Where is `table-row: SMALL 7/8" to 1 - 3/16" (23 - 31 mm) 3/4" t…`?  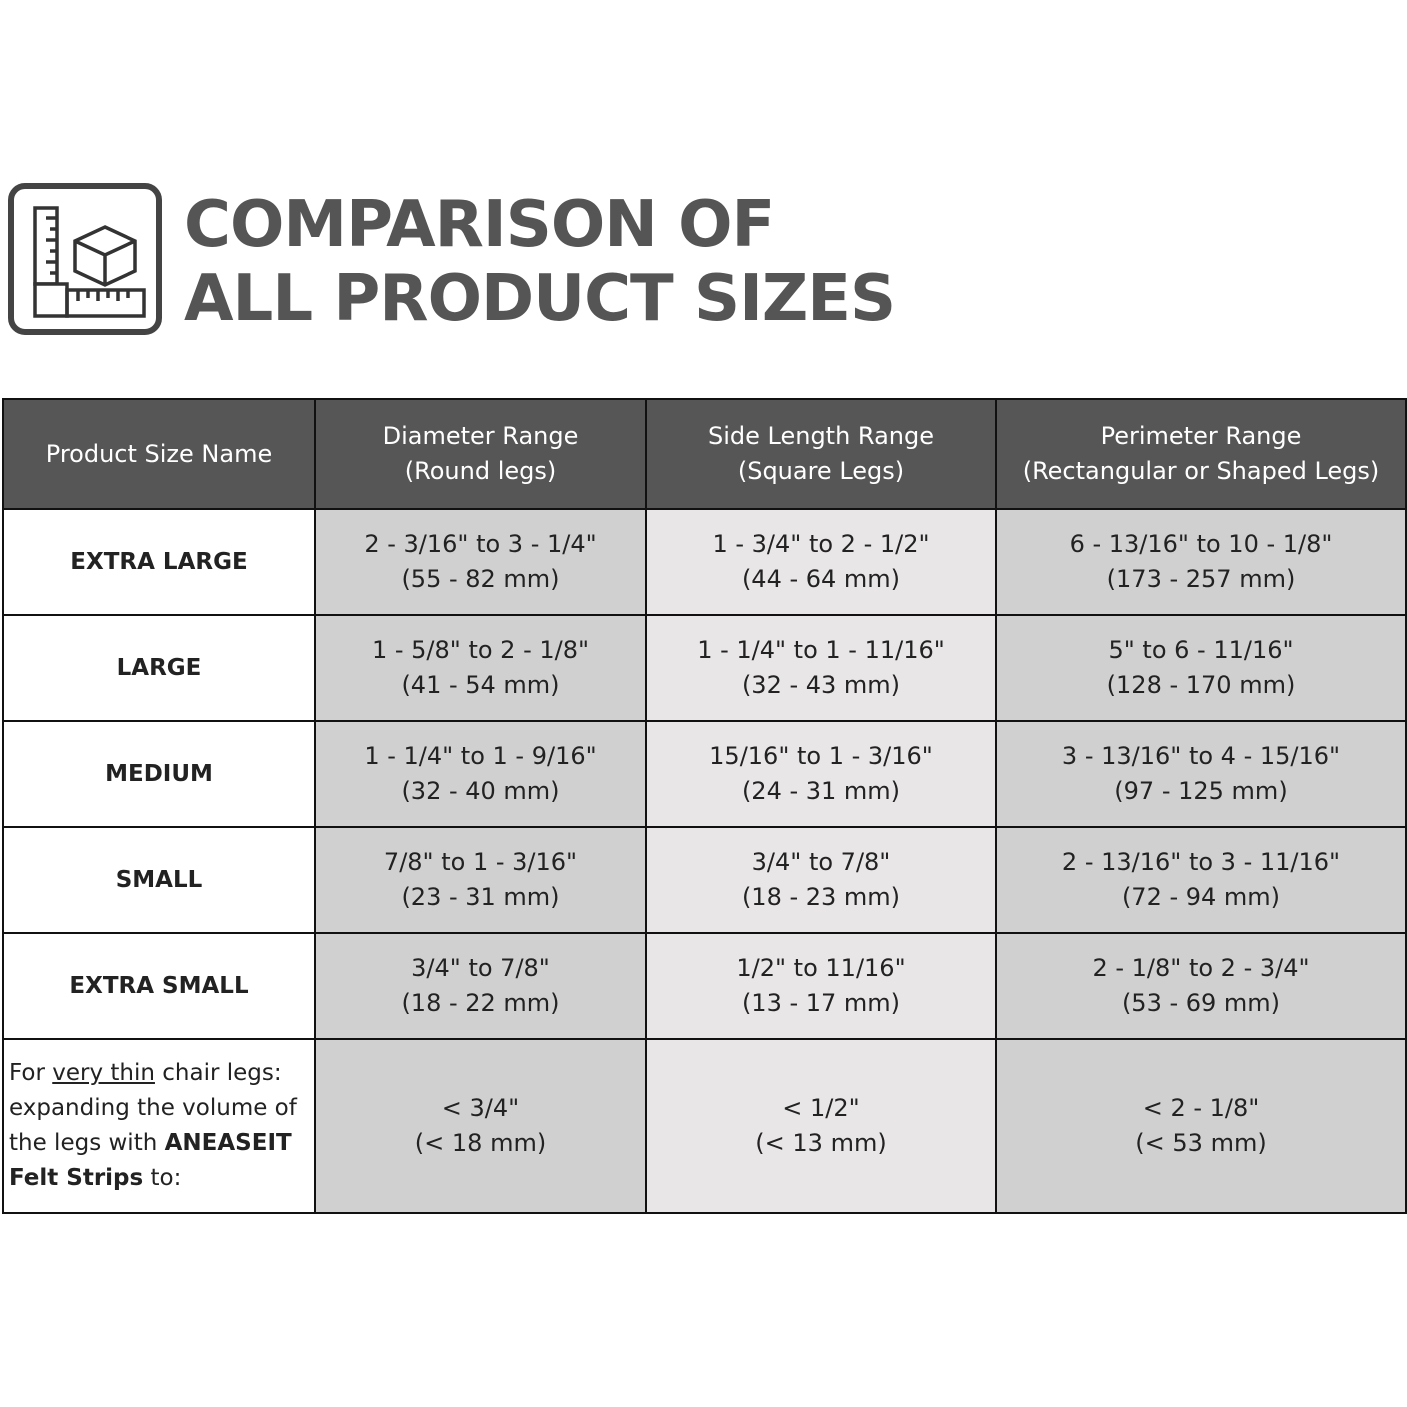 table-row: SMALL 7/8" to 1 - 3/16" (23 - 31 mm) 3/4" t… is located at coordinates (704, 880).